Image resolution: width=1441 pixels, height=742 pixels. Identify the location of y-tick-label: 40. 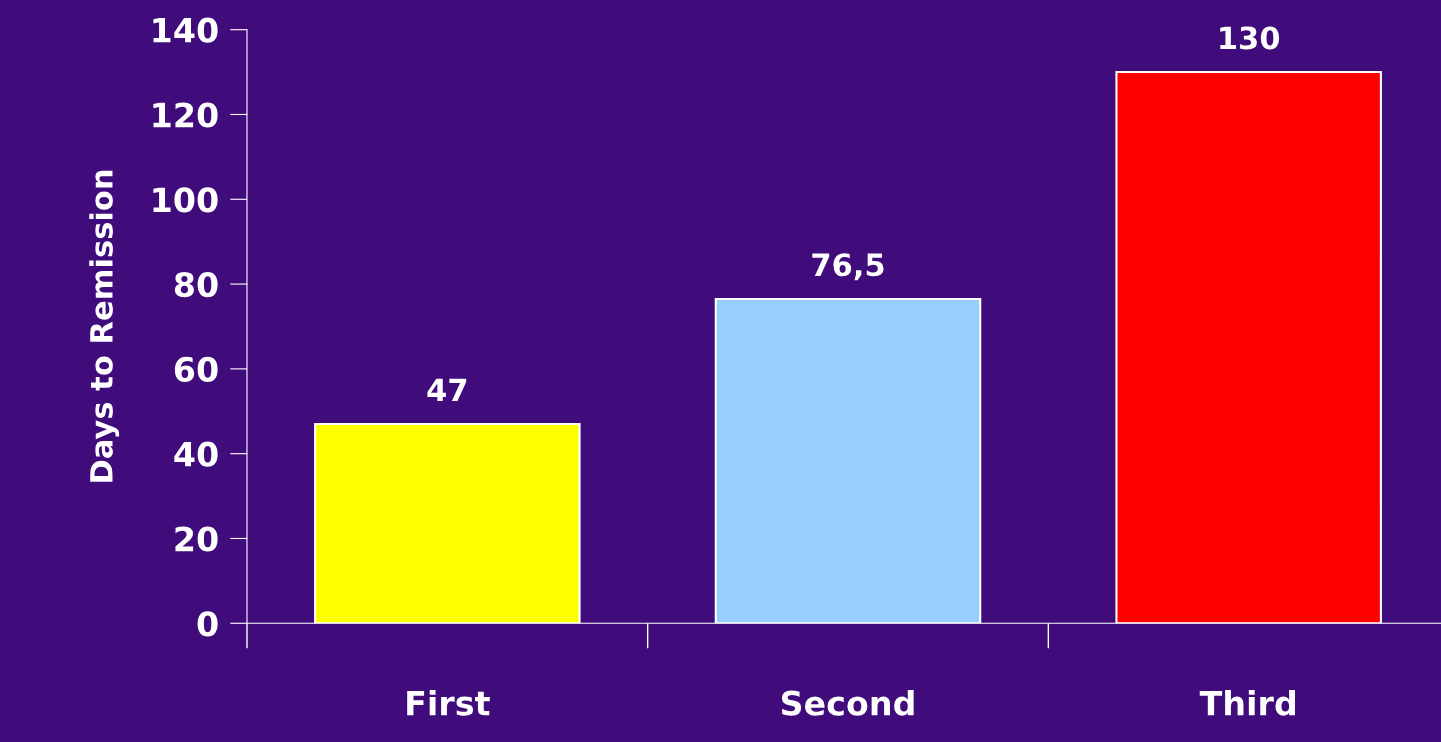
(196, 454).